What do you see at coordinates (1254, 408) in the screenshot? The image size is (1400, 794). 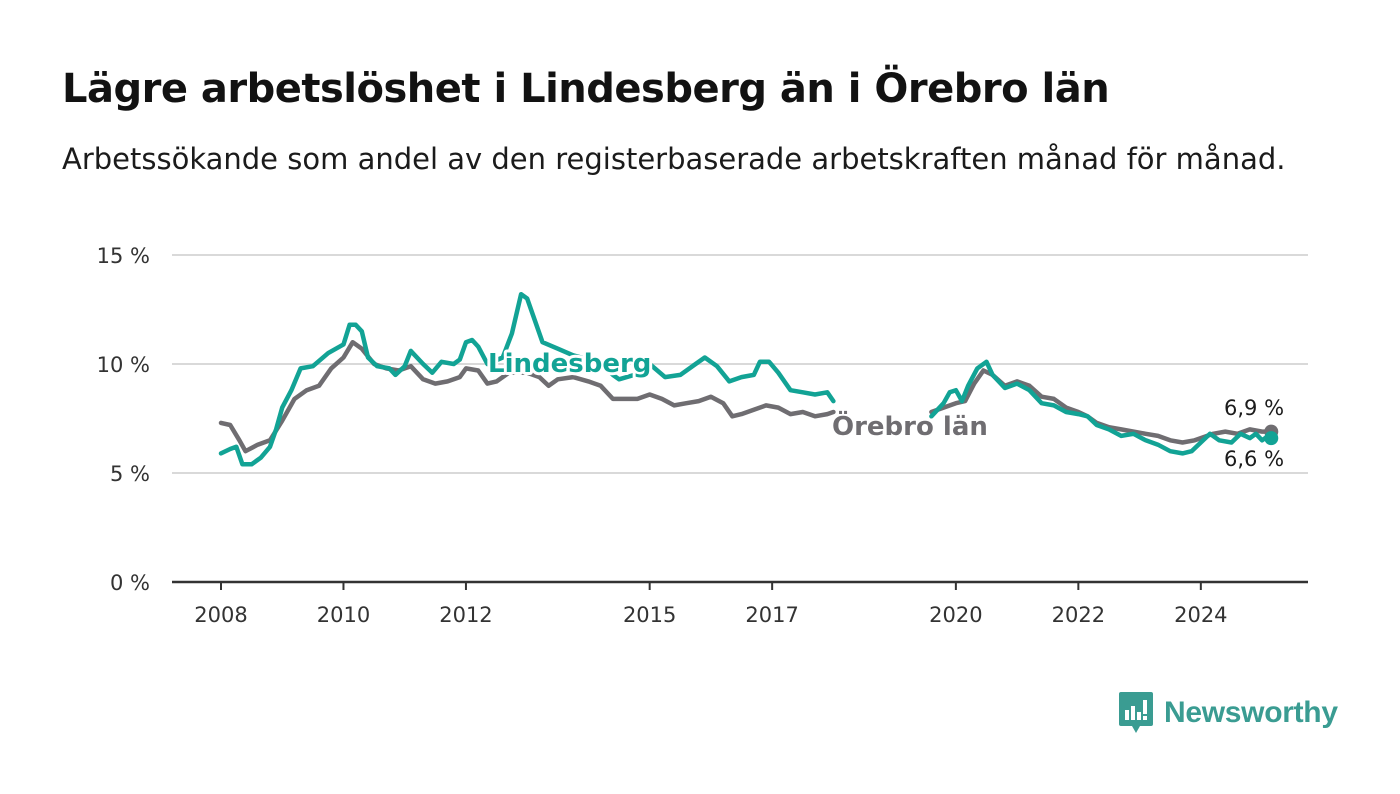 I see `end-label-orebro: 6,9 %` at bounding box center [1254, 408].